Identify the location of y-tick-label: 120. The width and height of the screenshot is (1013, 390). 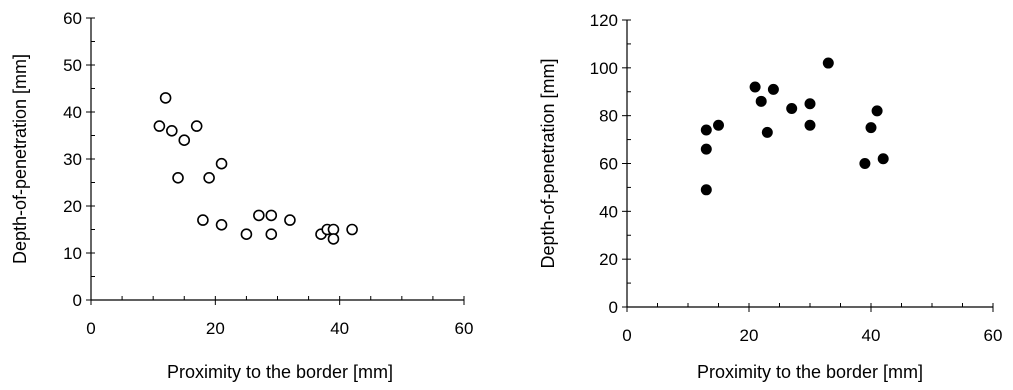
(604, 20).